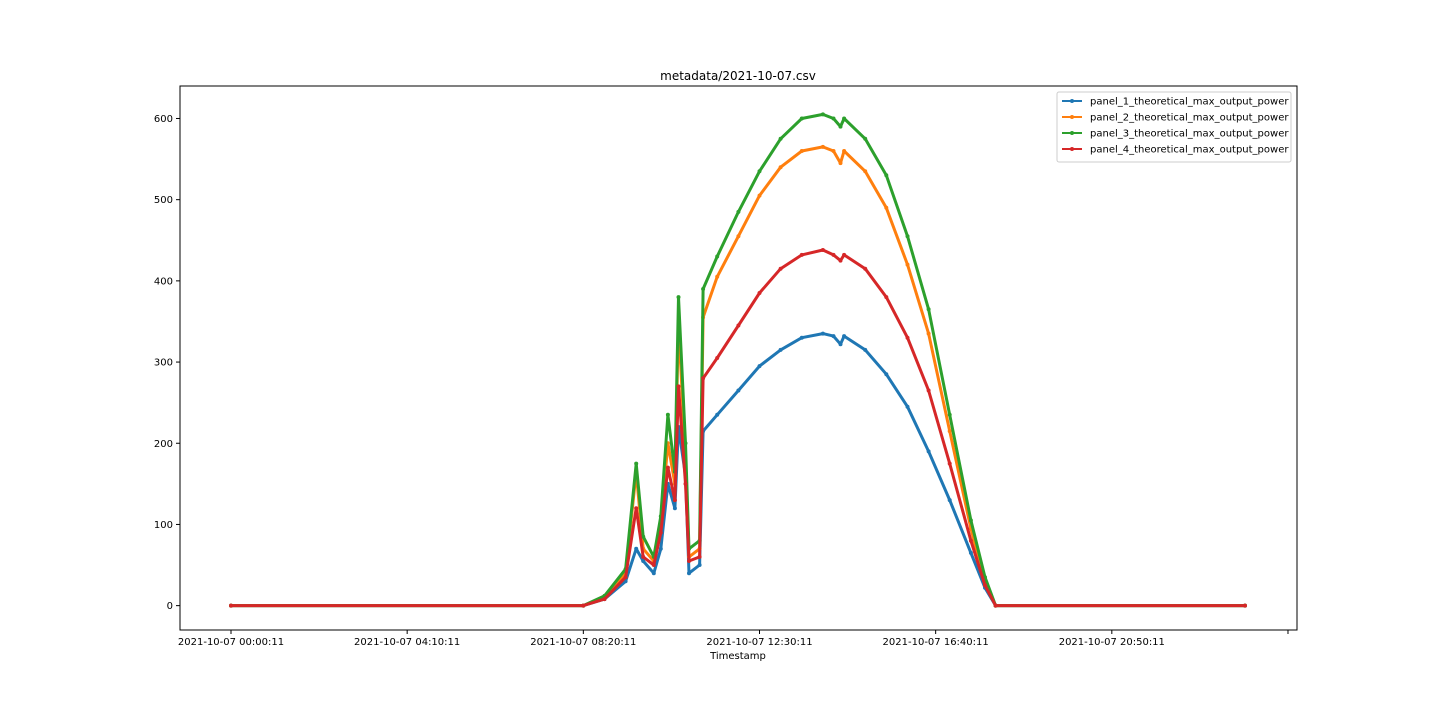  I want to click on legend-label-4: panel_4_theoretical_max_output_power, so click(1189, 150).